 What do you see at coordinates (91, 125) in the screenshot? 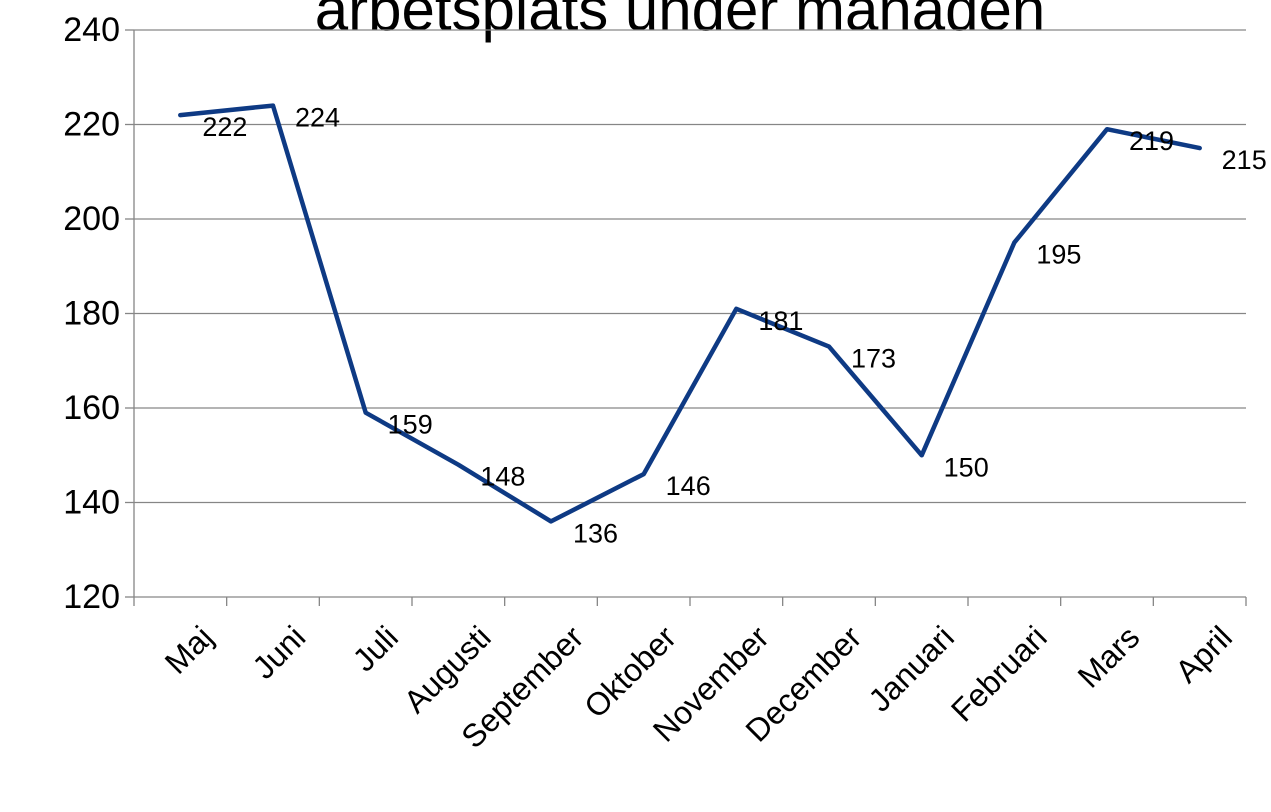
I see `y-tick-label: 220` at bounding box center [91, 125].